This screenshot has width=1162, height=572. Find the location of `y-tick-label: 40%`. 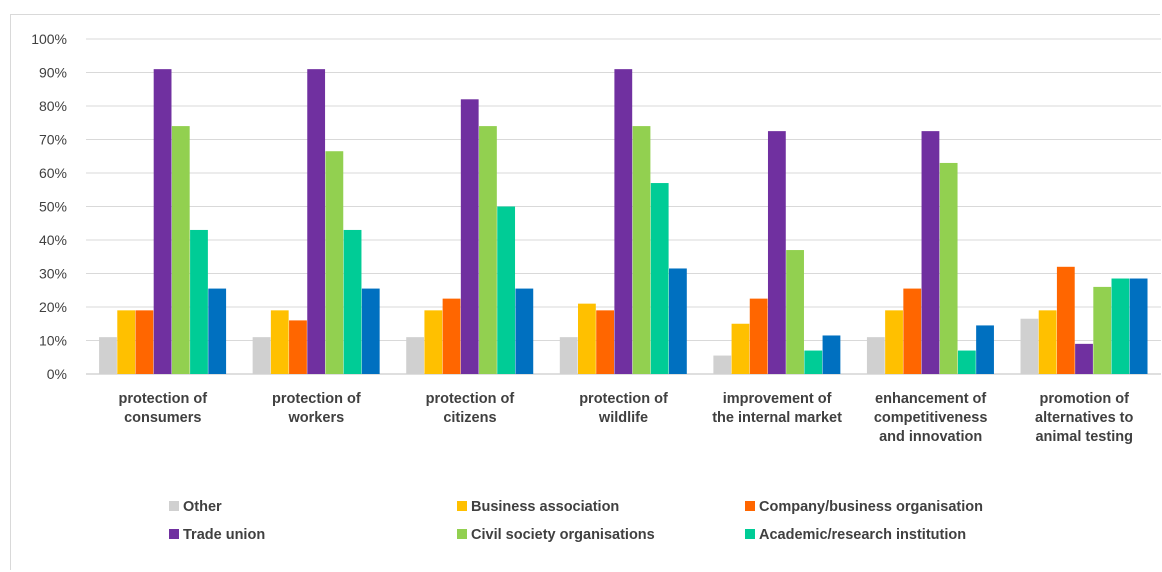

y-tick-label: 40% is located at coordinates (53, 240).